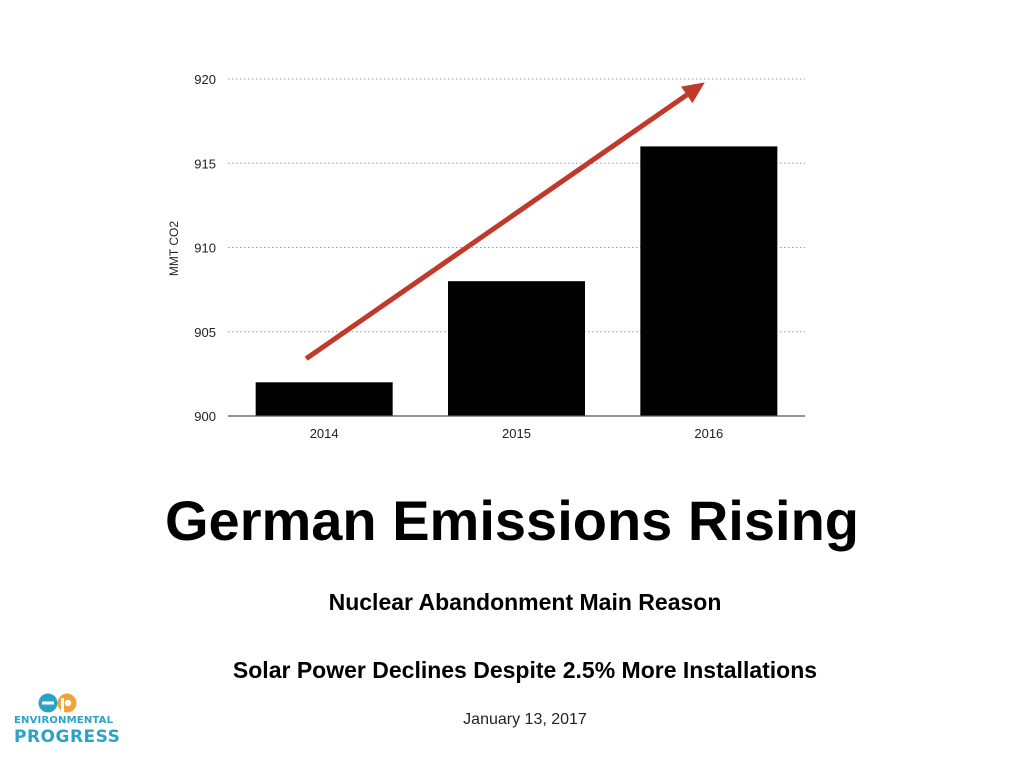 Image resolution: width=1024 pixels, height=768 pixels. What do you see at coordinates (205, 79) in the screenshot?
I see `y-tick-label: 920` at bounding box center [205, 79].